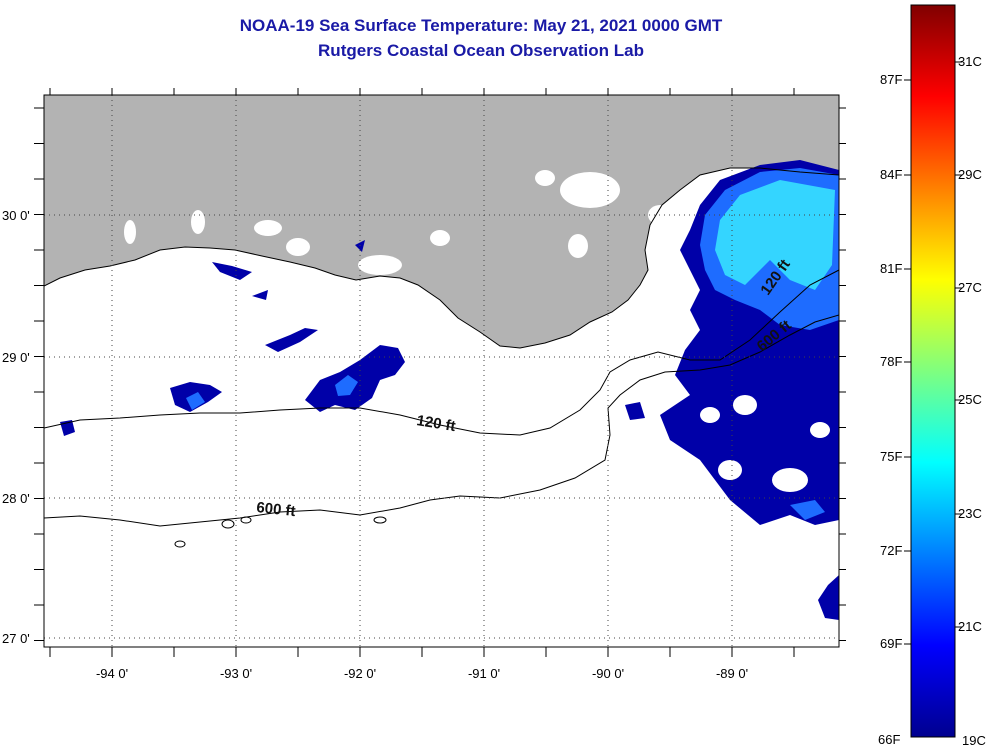 The height and width of the screenshot is (754, 992). I want to click on cbar-label-78f: 78F, so click(891, 361).